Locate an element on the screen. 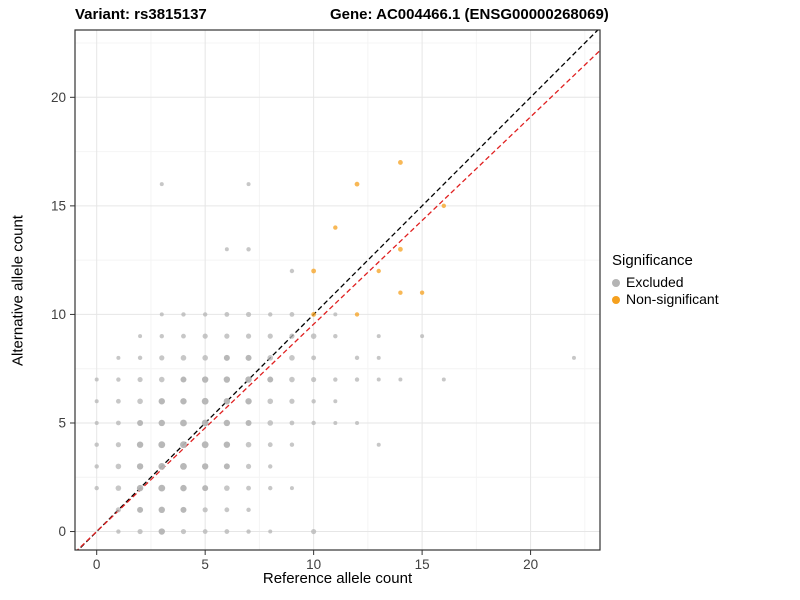  legend-title: Significance is located at coordinates (652, 260).